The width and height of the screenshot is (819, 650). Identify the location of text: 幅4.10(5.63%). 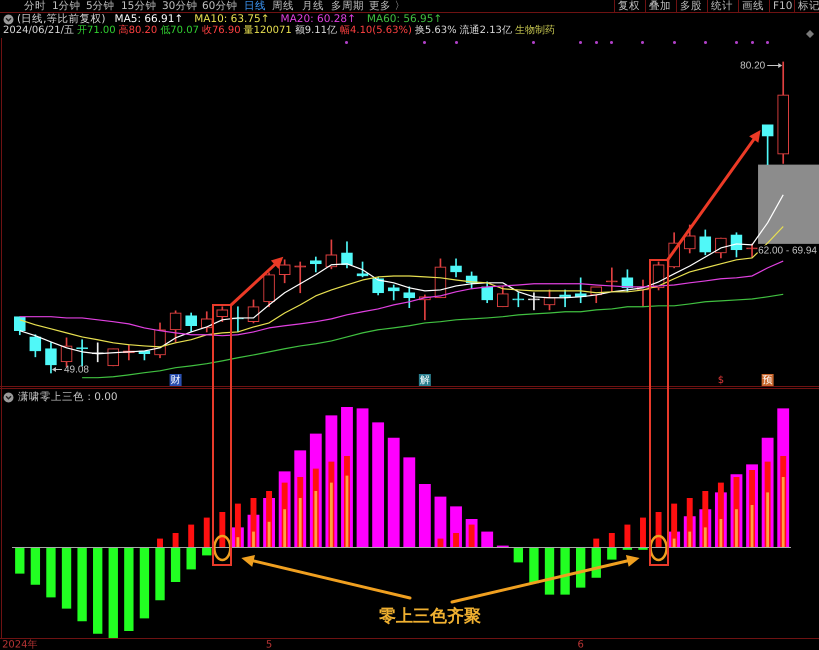
(376, 31).